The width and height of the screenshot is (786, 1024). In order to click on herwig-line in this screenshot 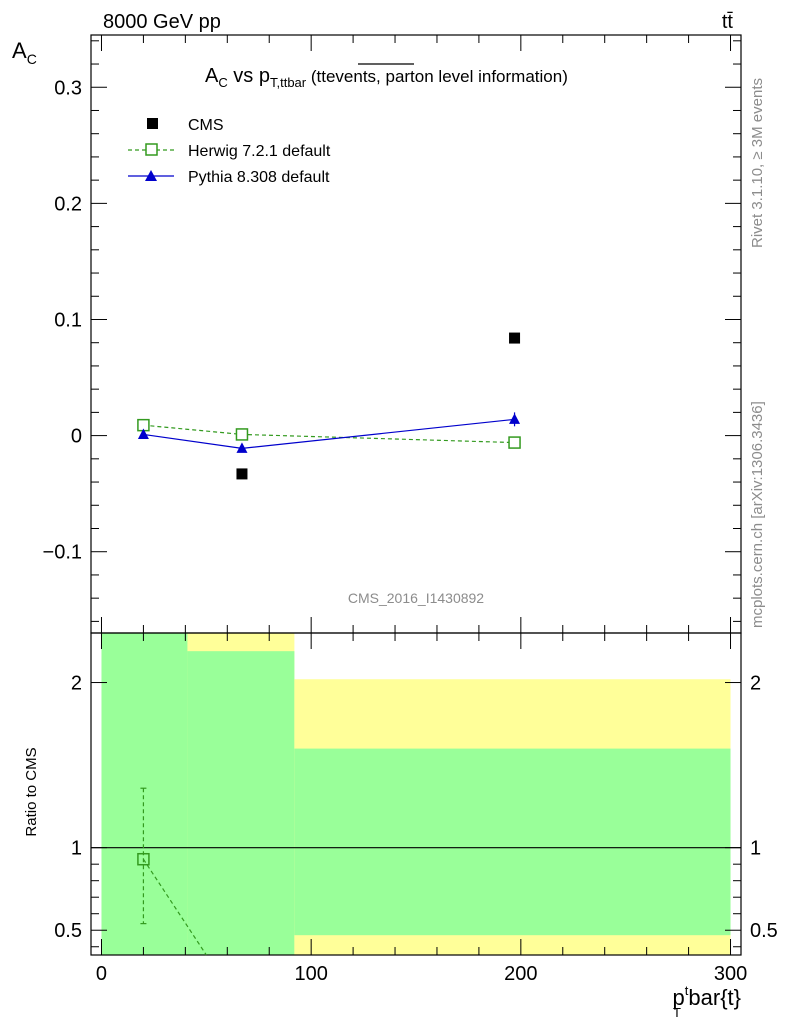, I will do `click(329, 434)`.